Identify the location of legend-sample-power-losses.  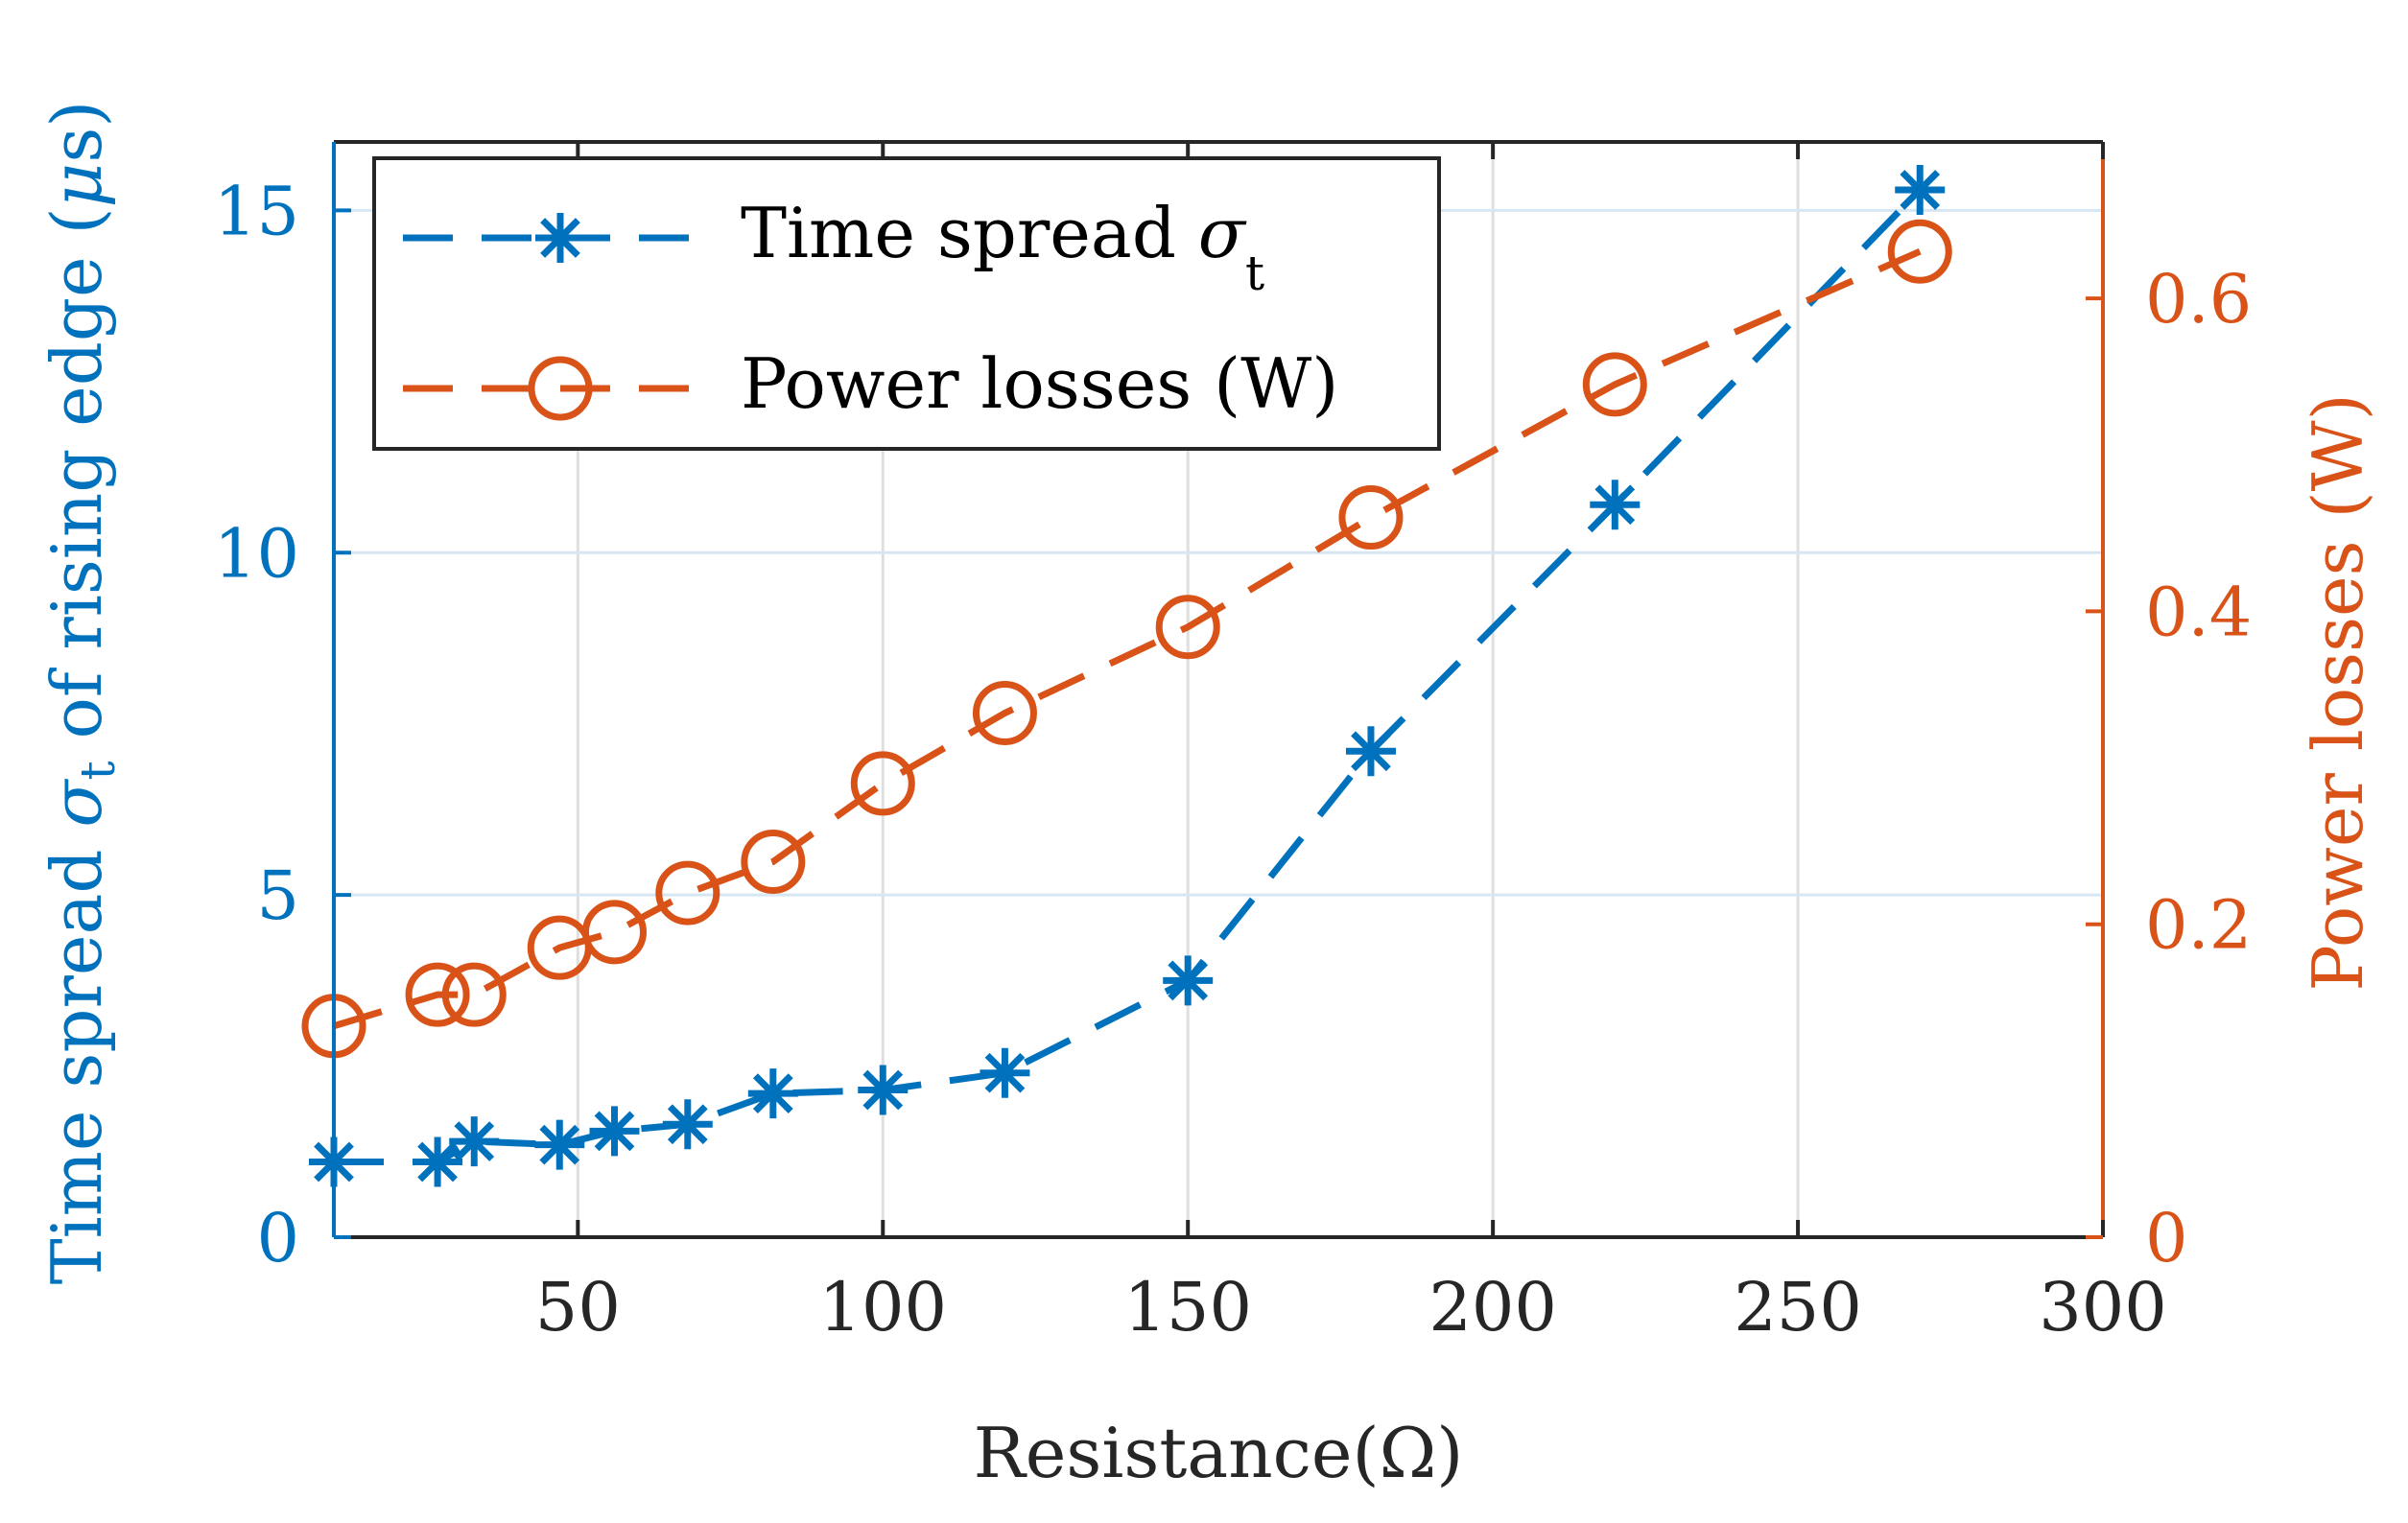
(560, 388).